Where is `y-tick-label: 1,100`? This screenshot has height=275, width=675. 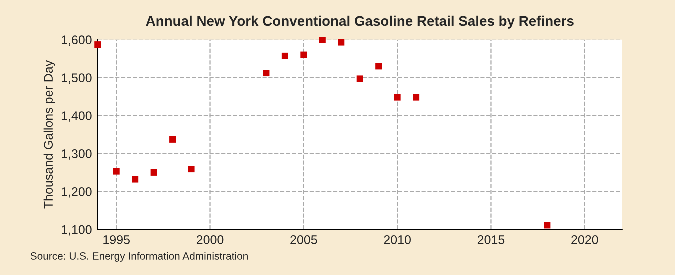 y-tick-label: 1,100 is located at coordinates (77, 230).